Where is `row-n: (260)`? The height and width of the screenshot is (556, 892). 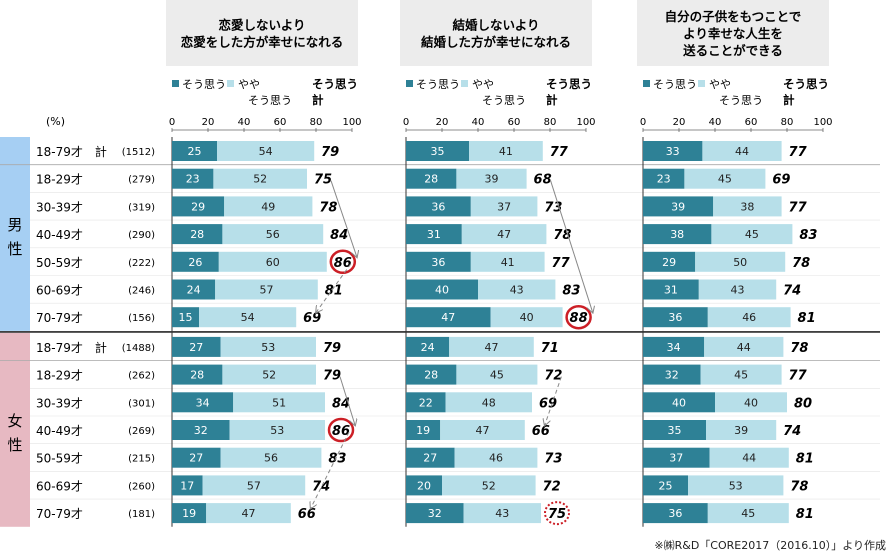
row-n: (260) is located at coordinates (141, 486).